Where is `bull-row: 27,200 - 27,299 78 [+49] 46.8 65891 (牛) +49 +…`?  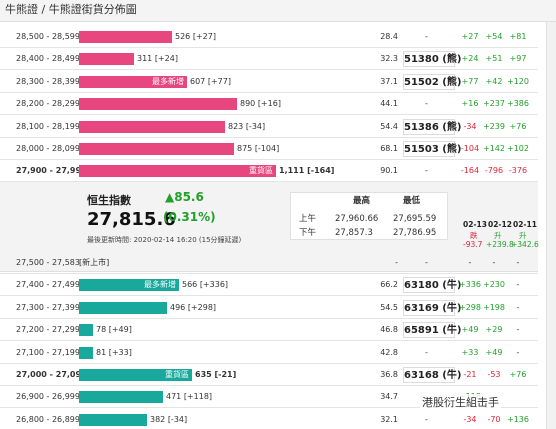 bull-row: 27,200 - 27,299 78 [+49] 46.8 65891 (牛) +49 +… is located at coordinates (269, 330).